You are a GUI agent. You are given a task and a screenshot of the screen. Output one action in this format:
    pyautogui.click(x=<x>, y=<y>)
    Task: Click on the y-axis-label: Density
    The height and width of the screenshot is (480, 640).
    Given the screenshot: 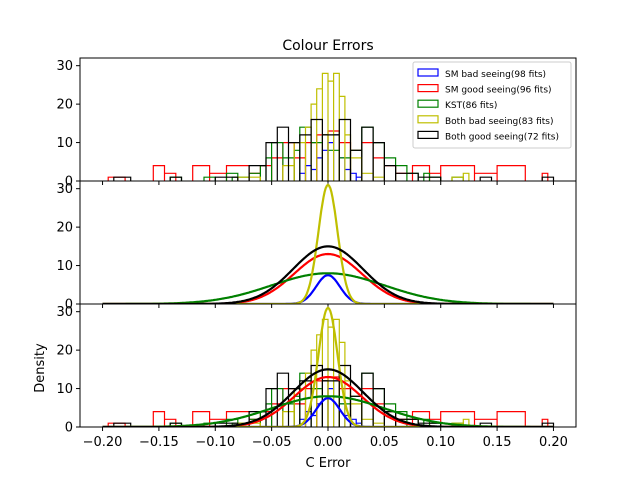 What is the action you would take?
    pyautogui.click(x=40, y=368)
    